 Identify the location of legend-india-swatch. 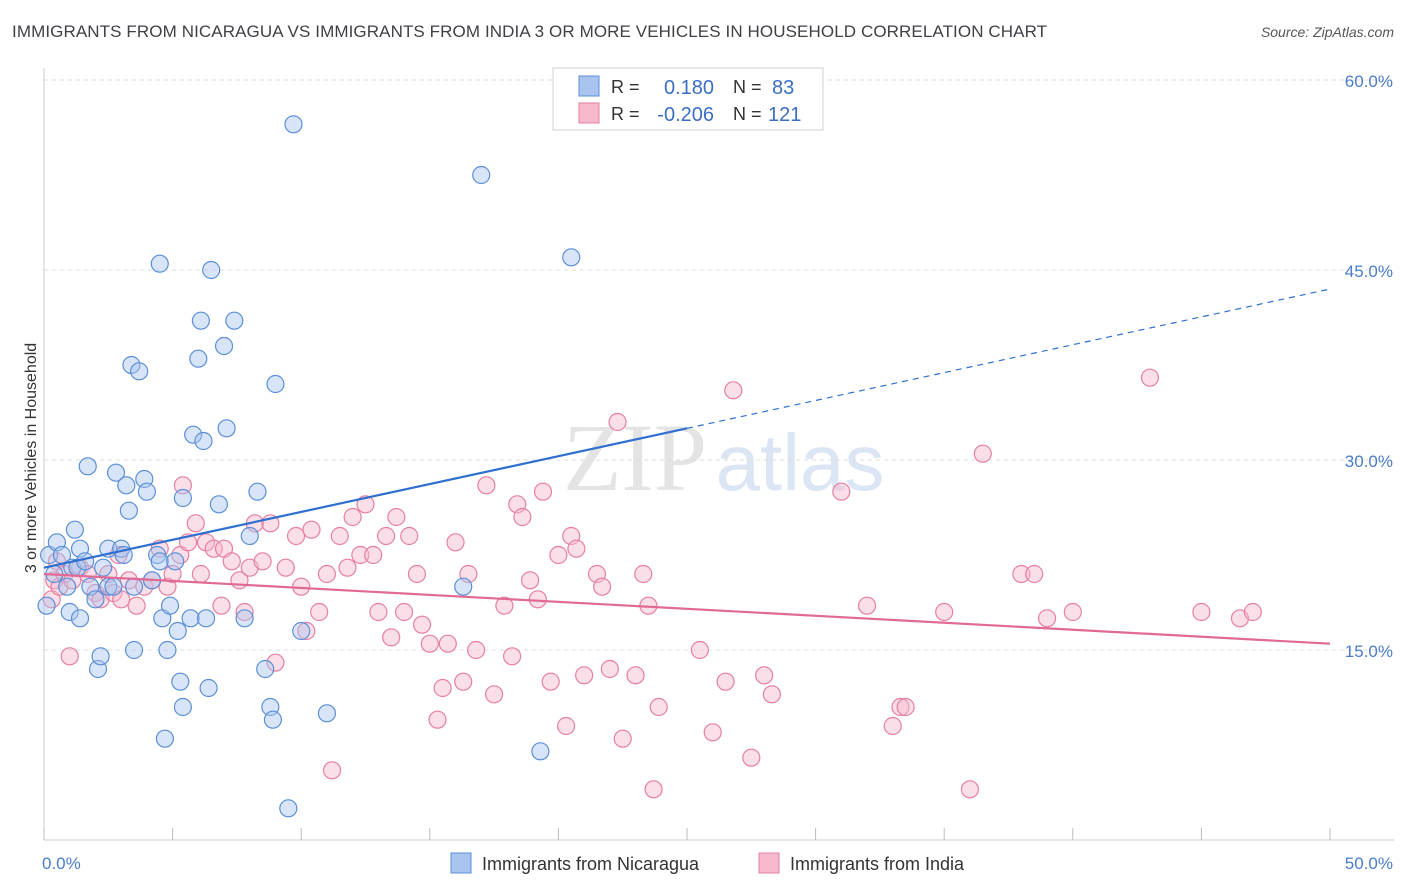
(769, 863).